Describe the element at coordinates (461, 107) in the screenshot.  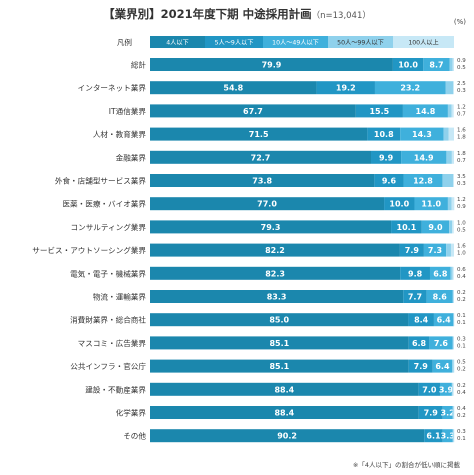
I see `small-data-label: 1.2` at that location.